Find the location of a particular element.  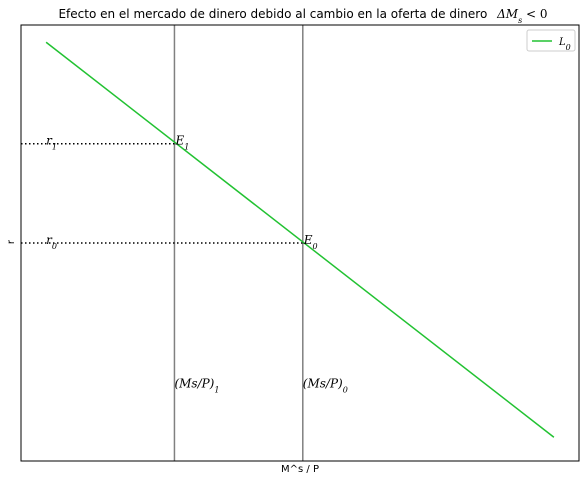

equilibrium-label-1-main: E is located at coordinates (179, 141).